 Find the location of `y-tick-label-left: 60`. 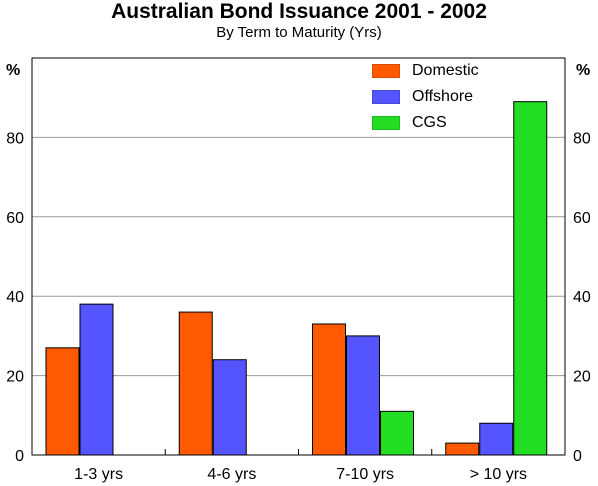

y-tick-label-left: 60 is located at coordinates (15, 218).